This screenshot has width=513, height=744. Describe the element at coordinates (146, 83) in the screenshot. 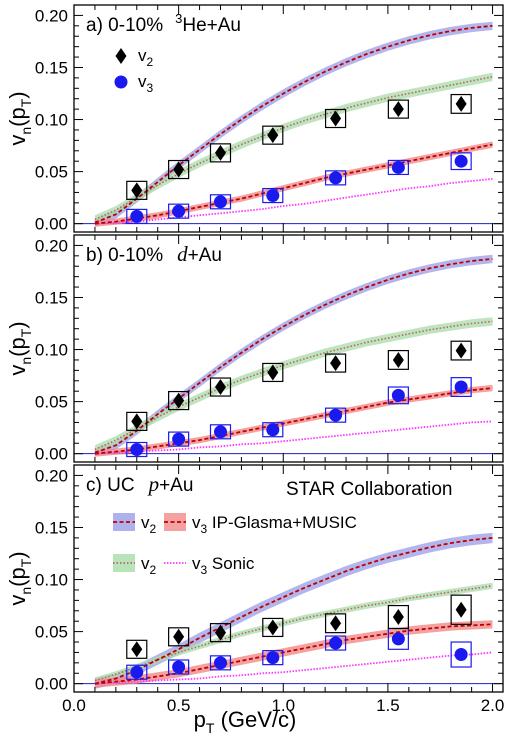

I see `legend-v3-label: v3` at that location.